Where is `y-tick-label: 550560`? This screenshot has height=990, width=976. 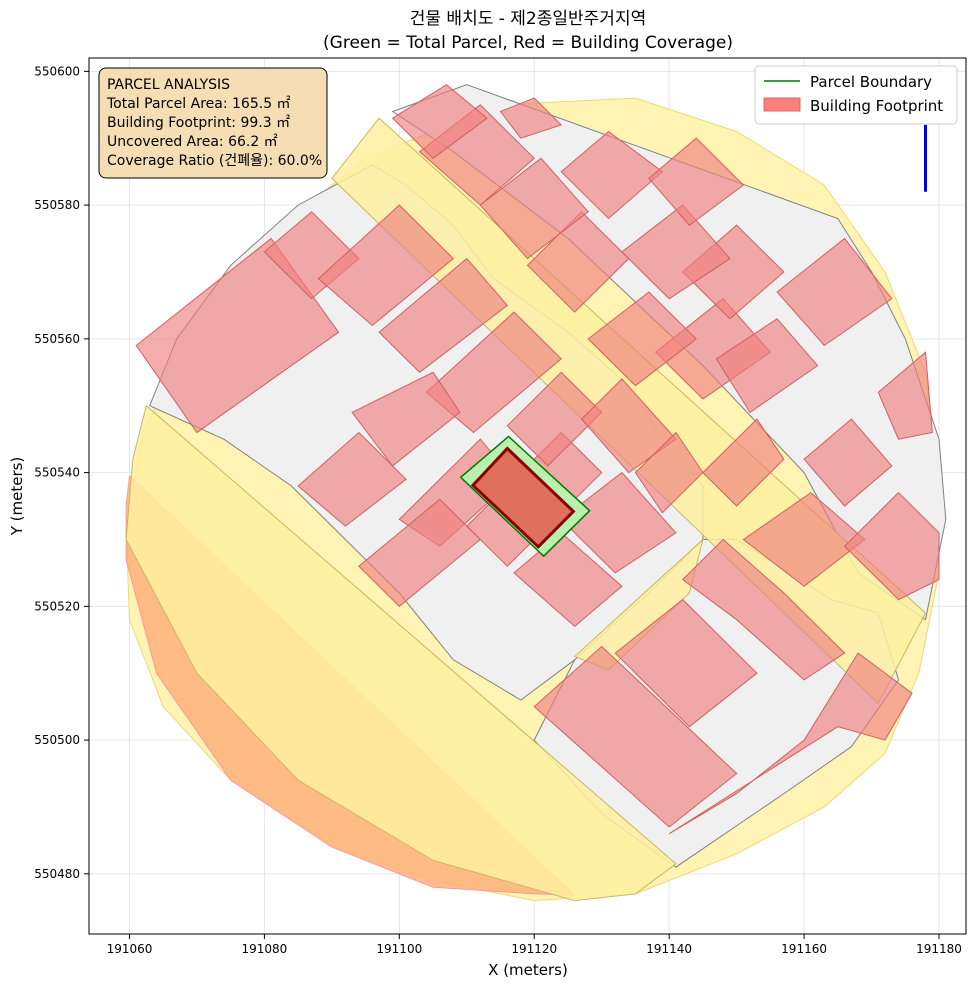
y-tick-label: 550560 is located at coordinates (57, 339).